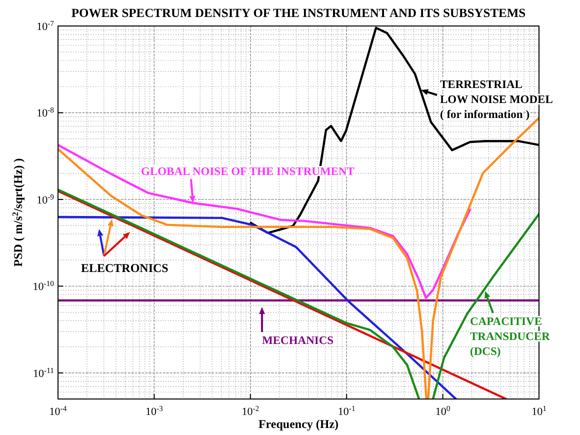 The height and width of the screenshot is (435, 580). I want to click on x-tick-label: 10$^{-2}$, so click(251, 411).